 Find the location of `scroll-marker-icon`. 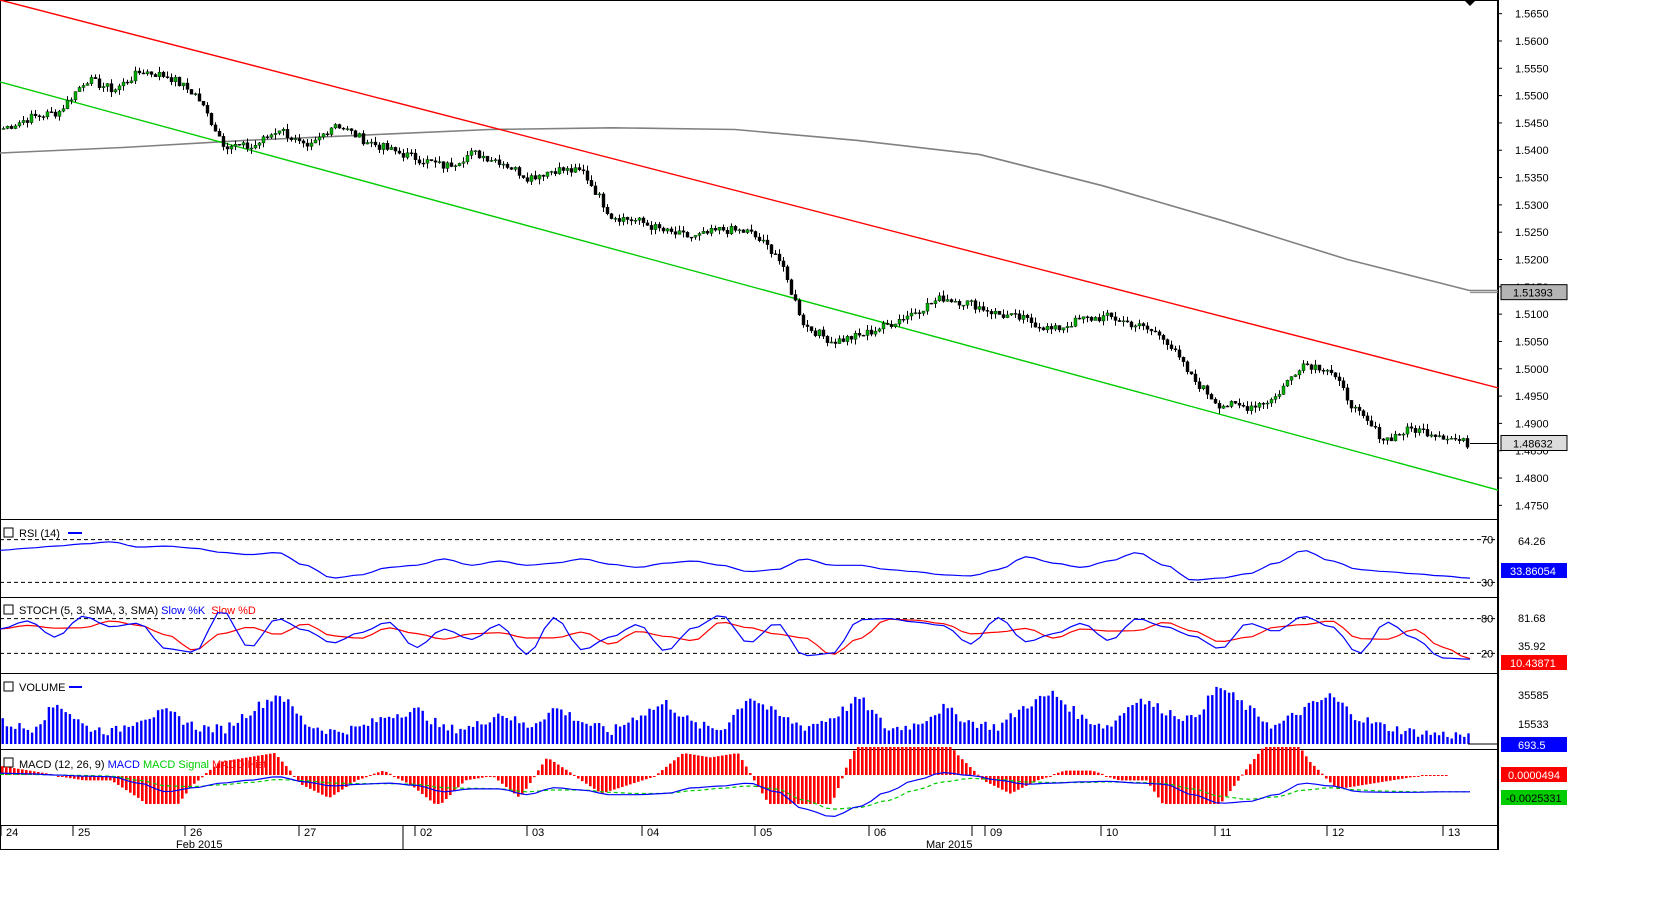

scroll-marker-icon is located at coordinates (1470, 3).